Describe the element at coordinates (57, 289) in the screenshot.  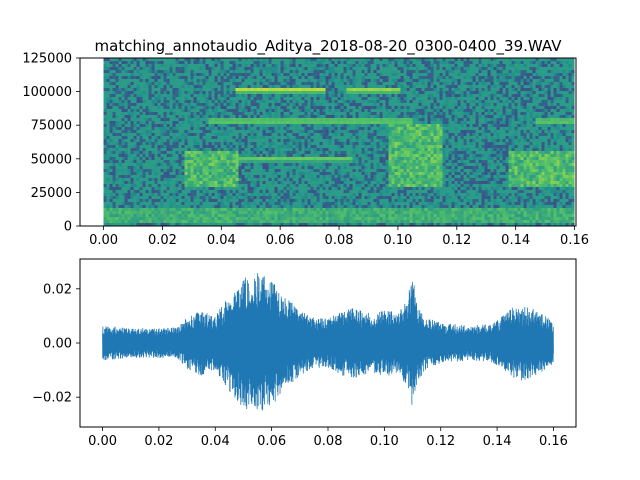
I see `waveform-y-tick-label: 0.02` at that location.